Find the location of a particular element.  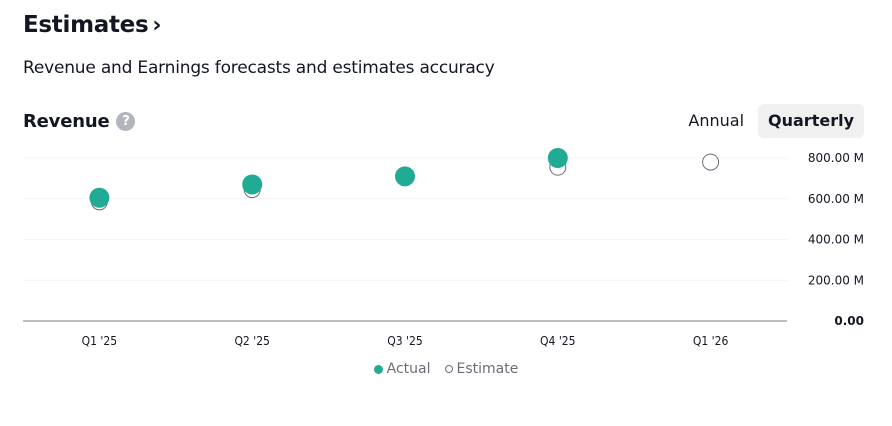

chevron-right-icon: › is located at coordinates (157, 25).